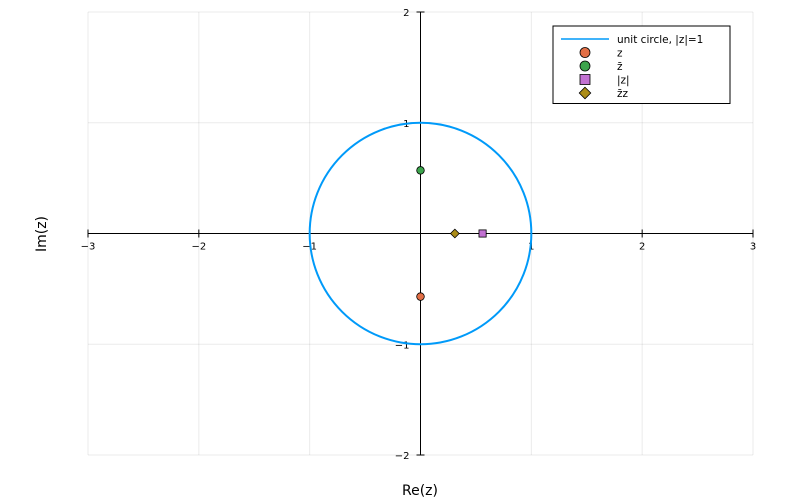 Image resolution: width=800 pixels, height=500 pixels. Describe the element at coordinates (623, 81) in the screenshot. I see `legend-label: |z|` at that location.